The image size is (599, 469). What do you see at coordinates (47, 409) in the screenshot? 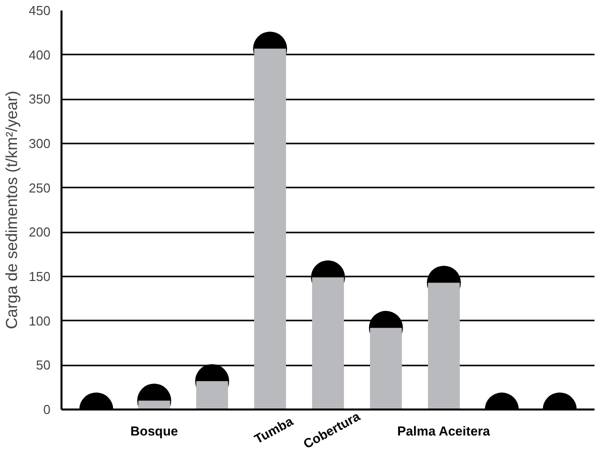
I see `y-tick-label: 0` at bounding box center [47, 409].